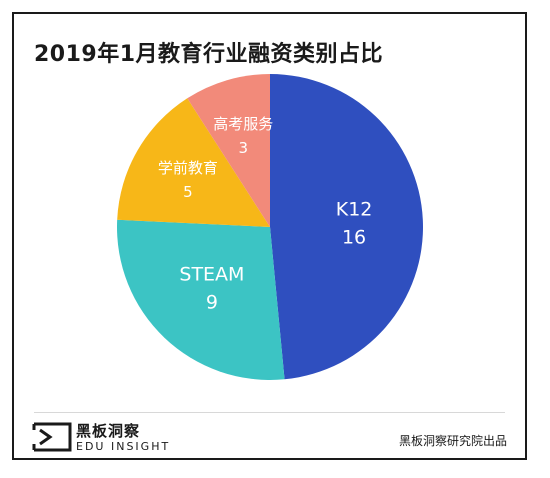  Describe the element at coordinates (354, 210) in the screenshot. I see `slice-label-0: K12` at that location.